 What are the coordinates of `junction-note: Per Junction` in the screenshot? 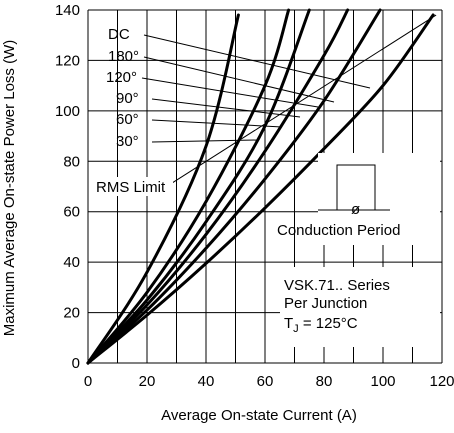 It's located at (325, 303).